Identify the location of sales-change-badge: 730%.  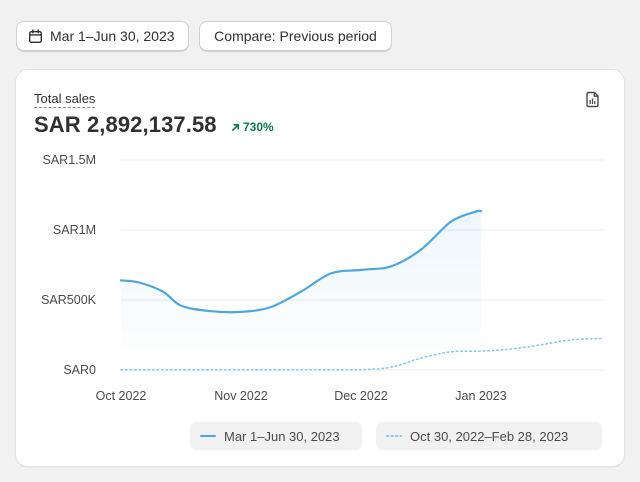
(252, 127).